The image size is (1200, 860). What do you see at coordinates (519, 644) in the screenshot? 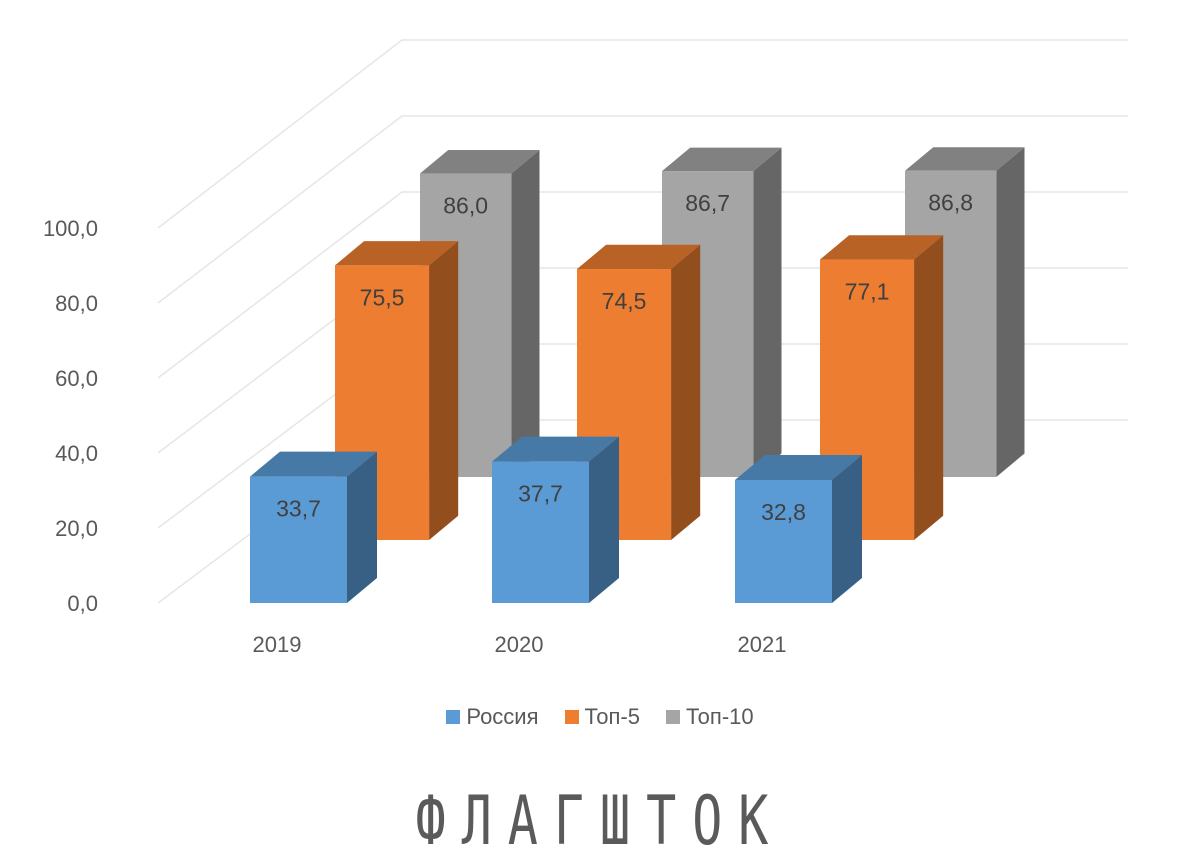
I see `x-tick-label: 2020` at bounding box center [519, 644].